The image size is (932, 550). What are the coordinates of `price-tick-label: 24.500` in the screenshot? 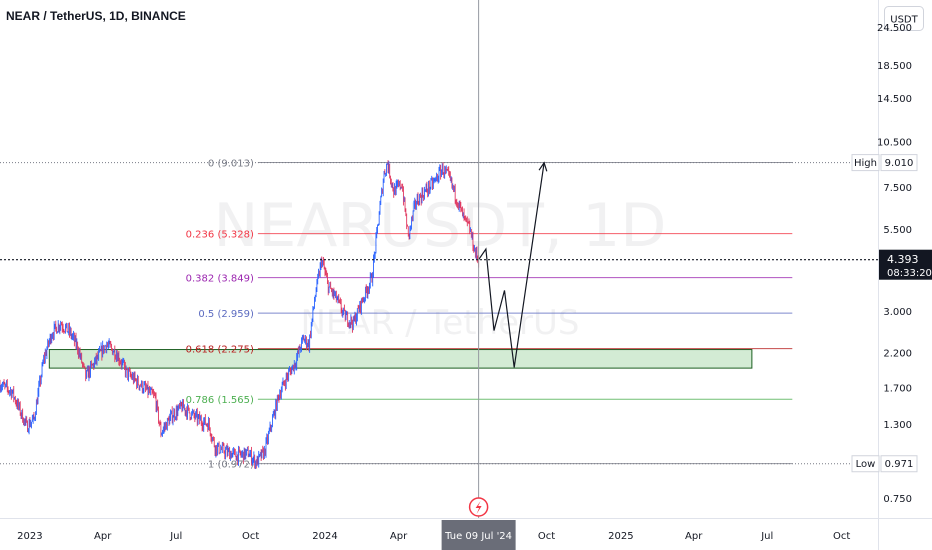 It's located at (894, 28).